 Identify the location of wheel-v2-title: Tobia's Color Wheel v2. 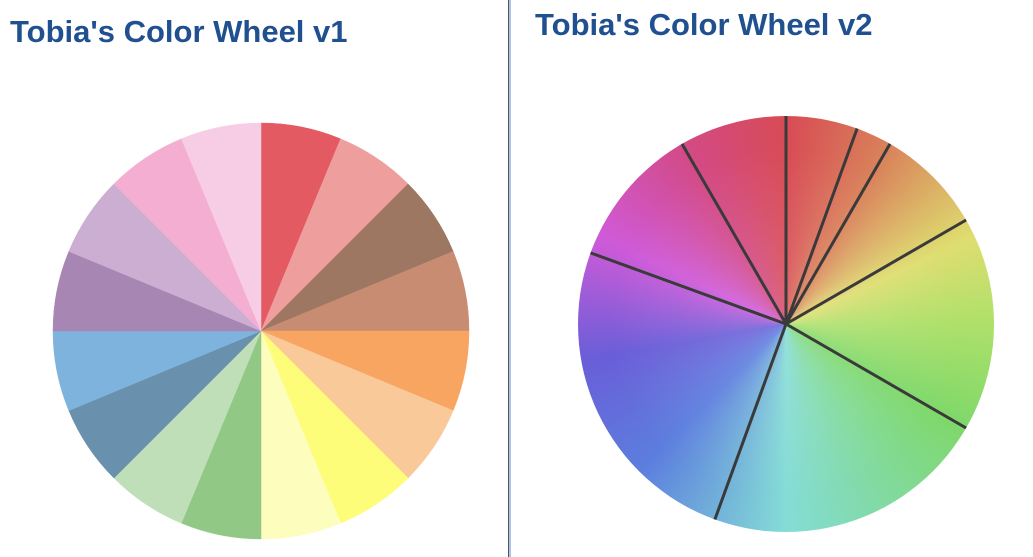
(704, 24).